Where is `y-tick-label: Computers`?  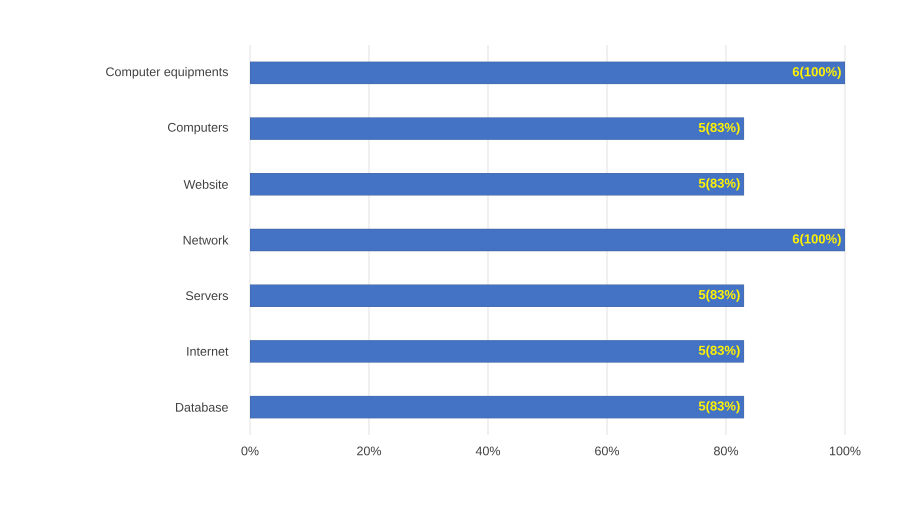 y-tick-label: Computers is located at coordinates (198, 128).